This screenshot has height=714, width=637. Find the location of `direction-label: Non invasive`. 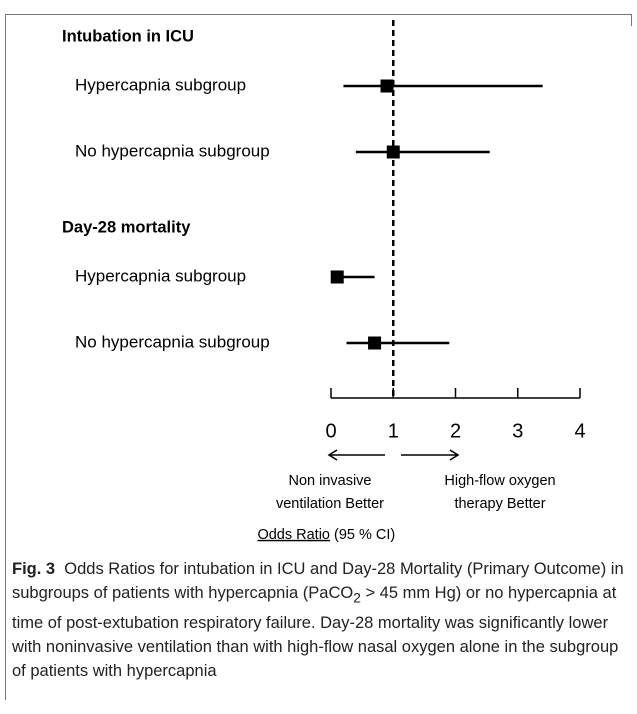

direction-label: Non invasive is located at coordinates (329, 481).